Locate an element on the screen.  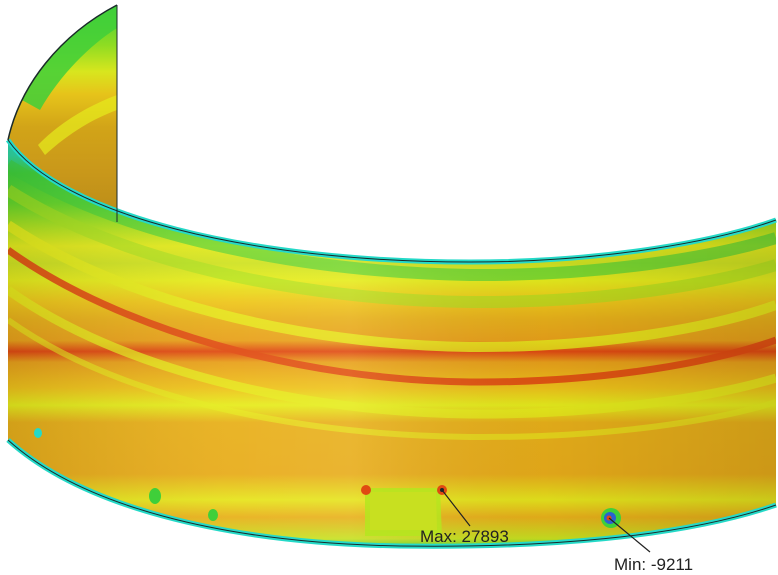
max-leader-line is located at coordinates (456, 508).